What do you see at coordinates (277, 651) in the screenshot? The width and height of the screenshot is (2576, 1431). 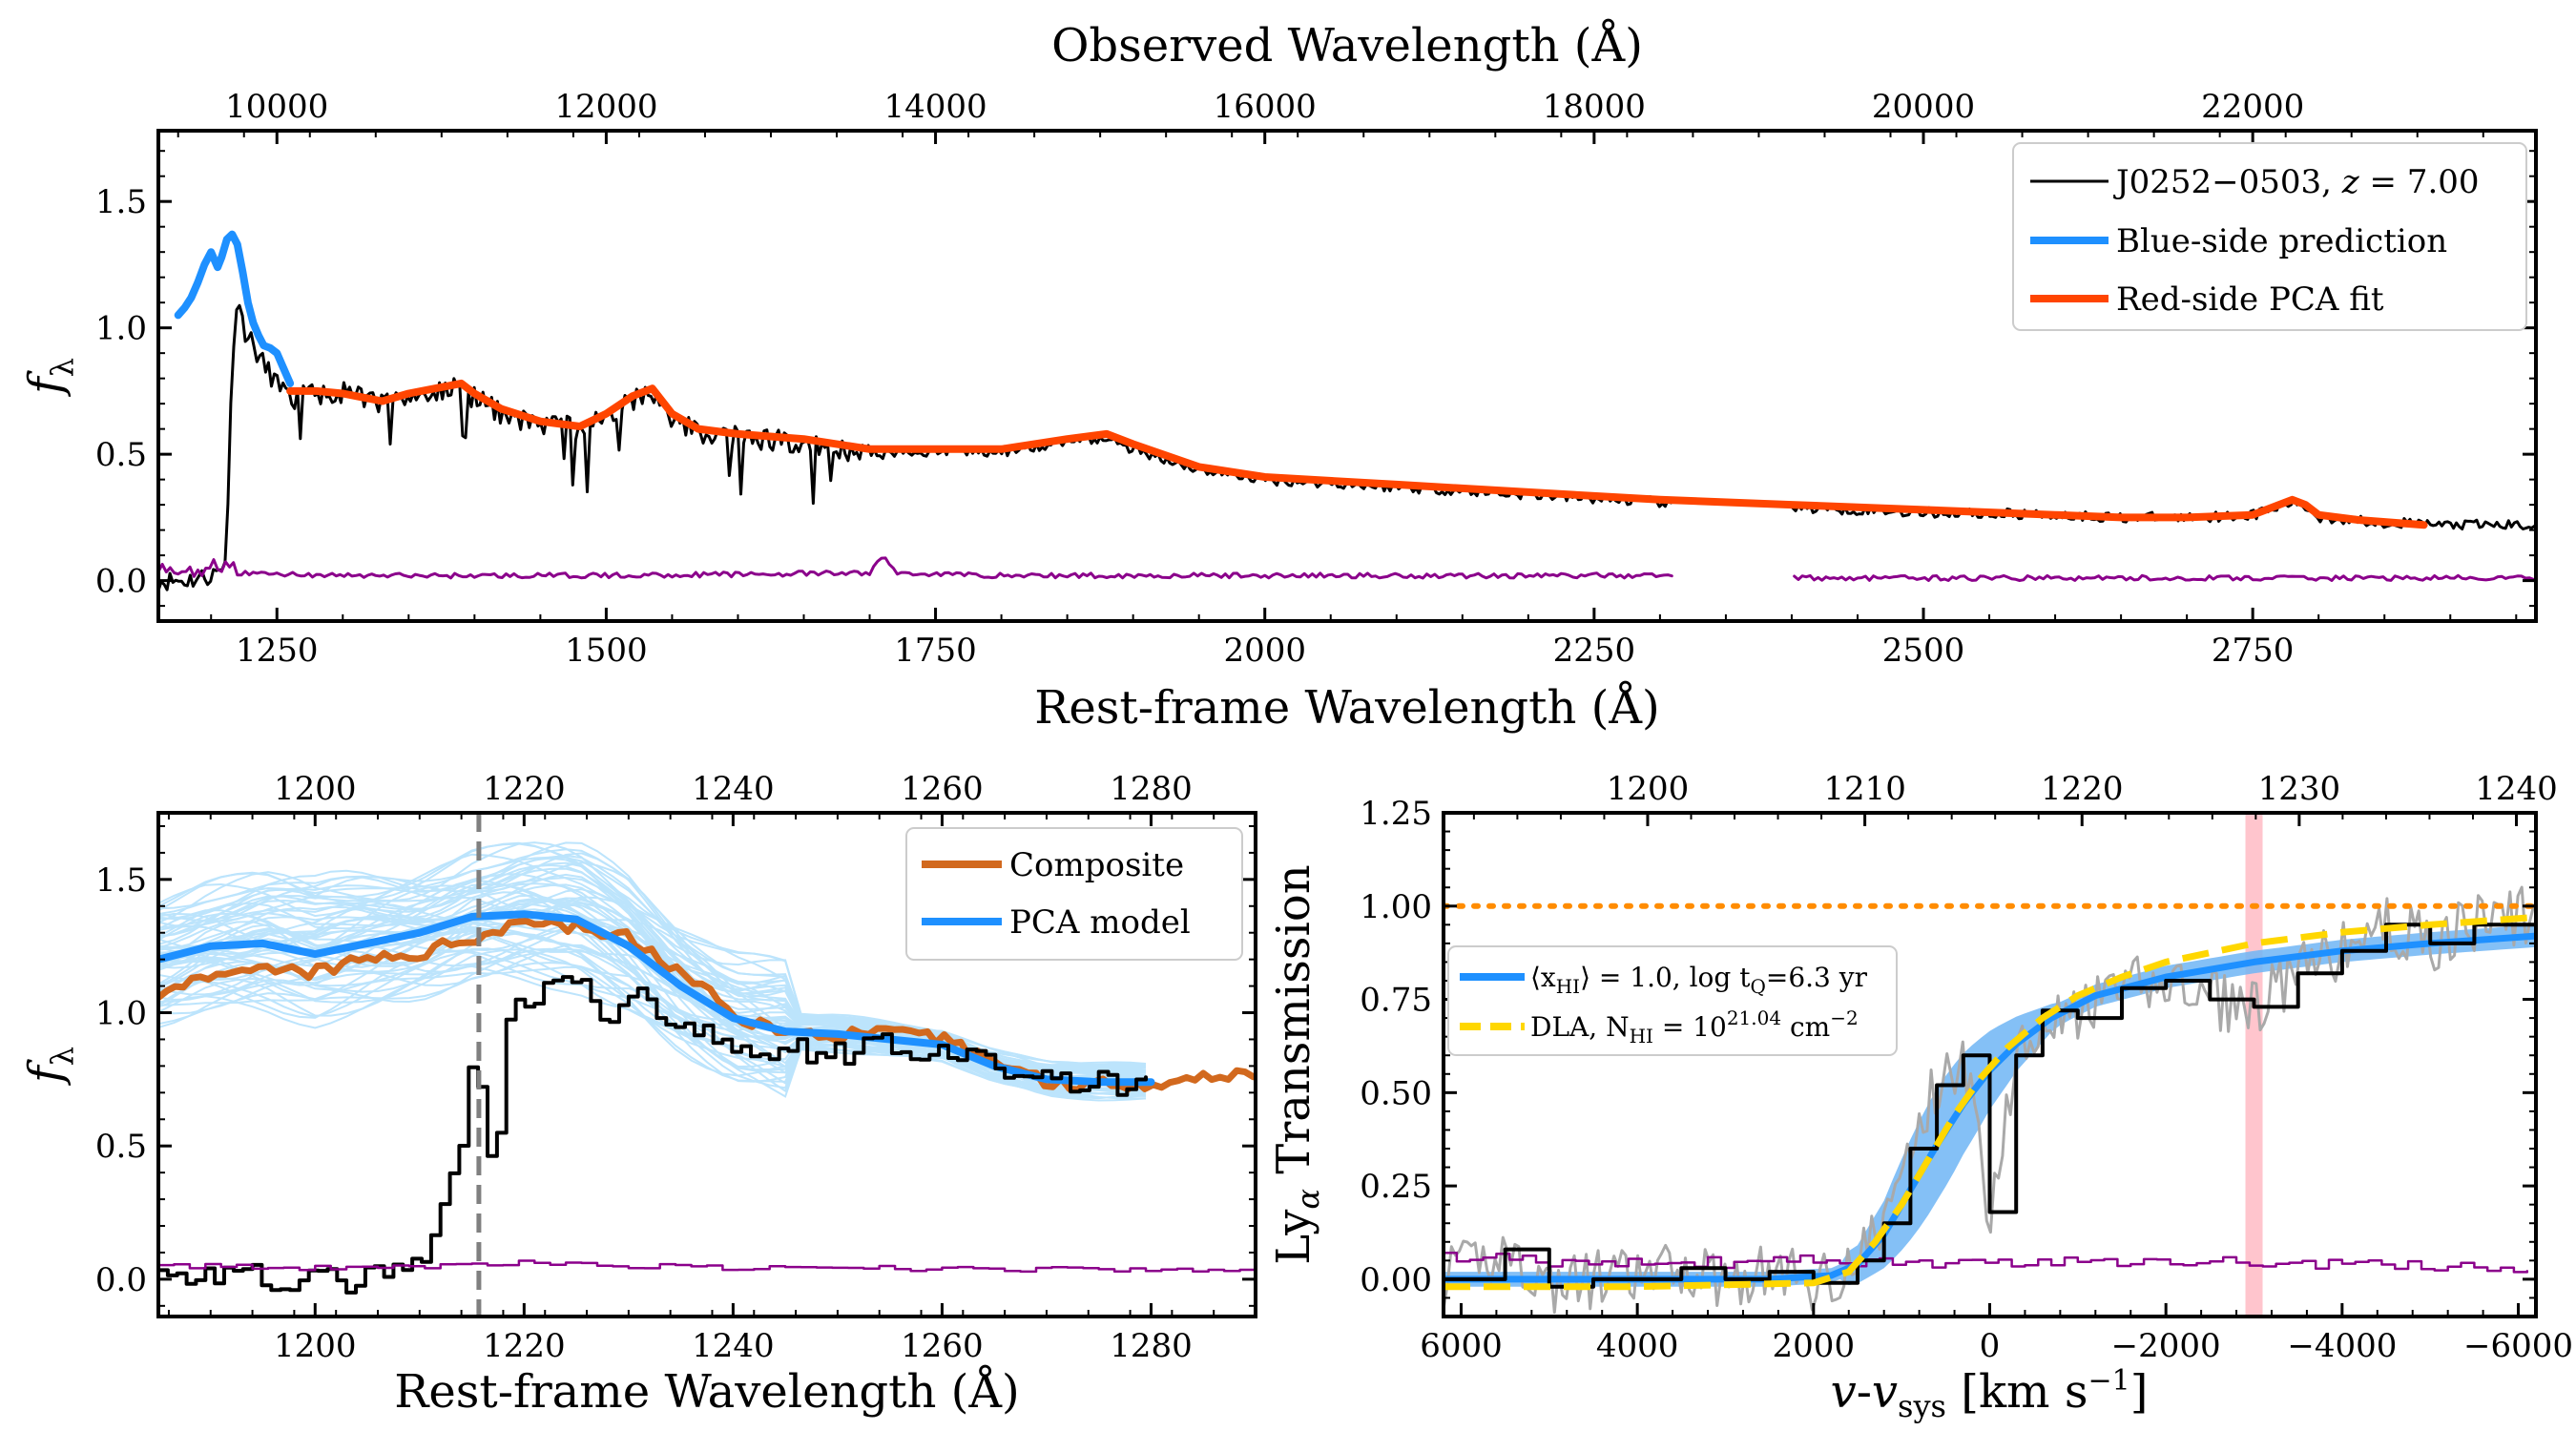 I see `top-xtick-label: 1250` at bounding box center [277, 651].